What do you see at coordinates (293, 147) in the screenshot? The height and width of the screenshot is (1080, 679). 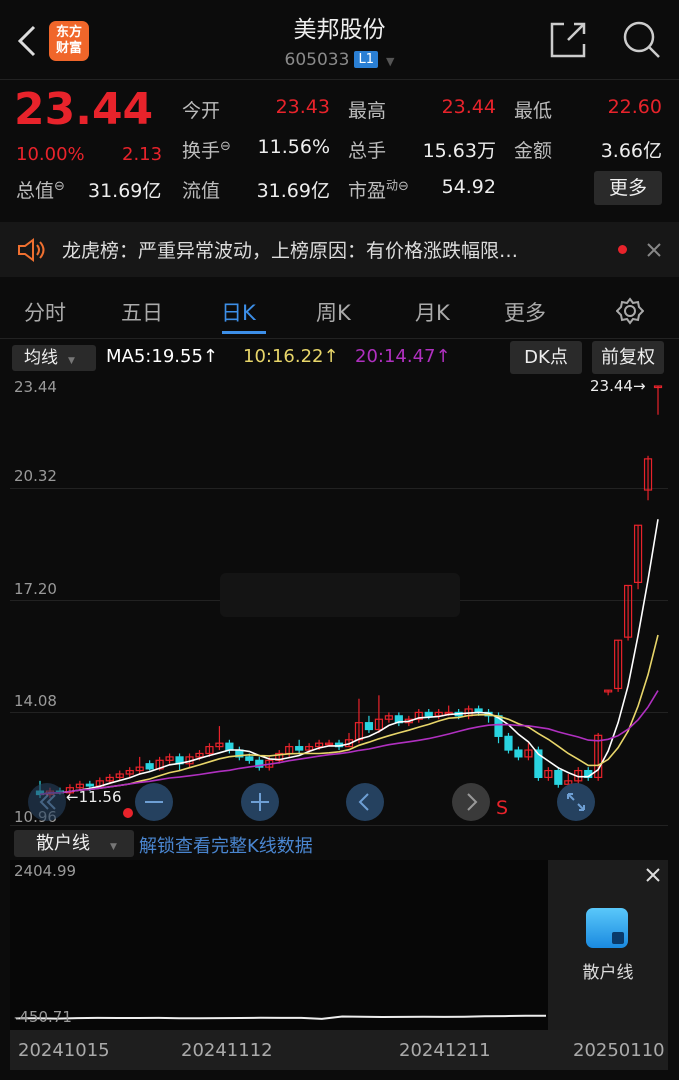 I see `field-value: 11.56%` at bounding box center [293, 147].